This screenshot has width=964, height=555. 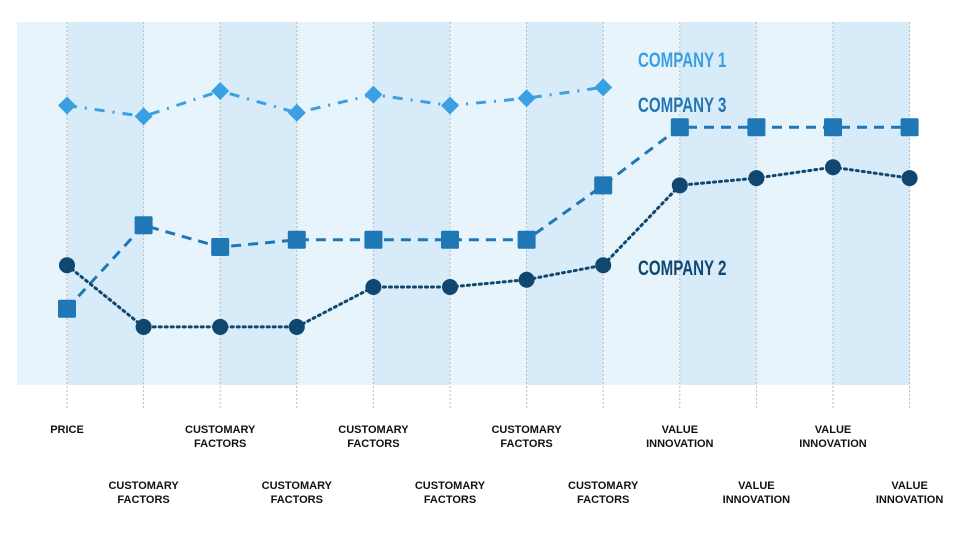 What do you see at coordinates (682, 104) in the screenshot?
I see `legend-label: COMPANY 3` at bounding box center [682, 104].